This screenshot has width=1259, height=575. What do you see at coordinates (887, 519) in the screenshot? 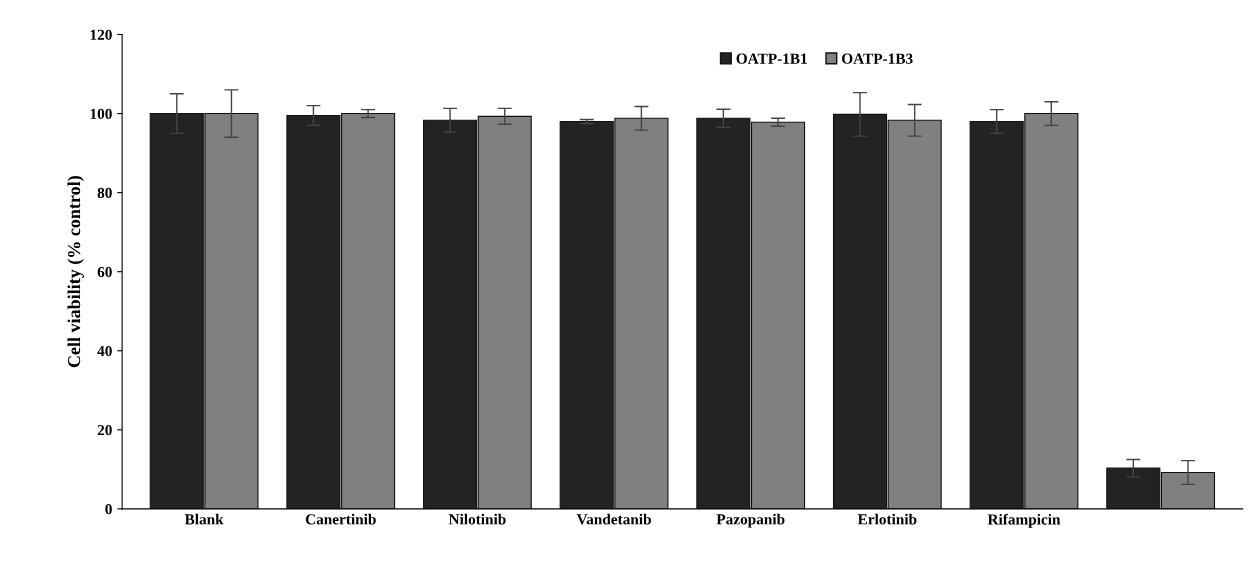
I see `x-tick-label: Erlotinib` at bounding box center [887, 519].